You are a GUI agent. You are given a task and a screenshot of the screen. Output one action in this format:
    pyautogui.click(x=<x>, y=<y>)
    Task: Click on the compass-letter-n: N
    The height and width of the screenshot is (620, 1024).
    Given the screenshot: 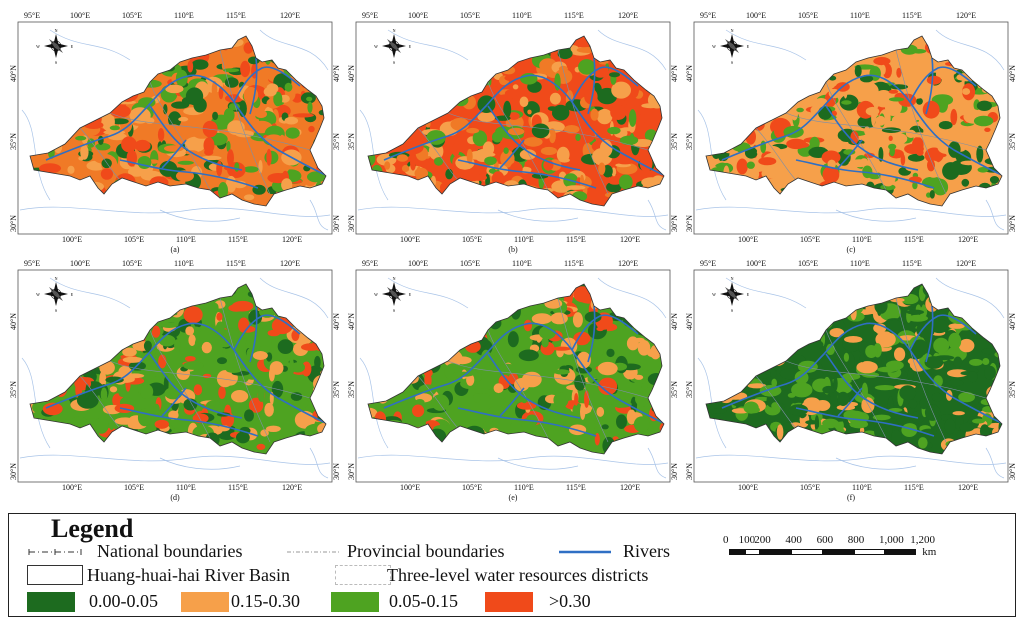 What is the action you would take?
    pyautogui.click(x=56, y=30)
    